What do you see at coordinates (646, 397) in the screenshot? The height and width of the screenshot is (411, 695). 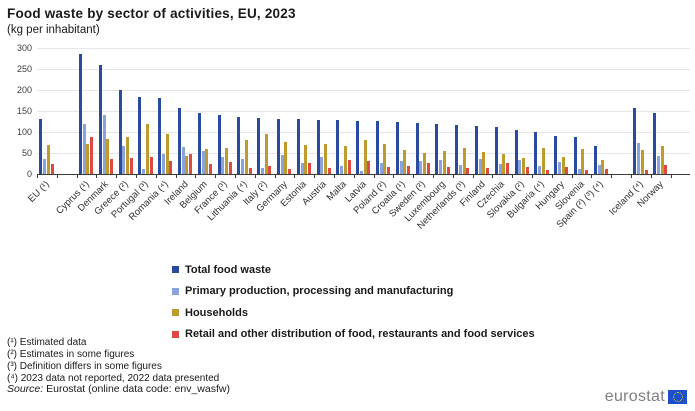 I see `eurostat-logo: eurostat` at bounding box center [646, 397].